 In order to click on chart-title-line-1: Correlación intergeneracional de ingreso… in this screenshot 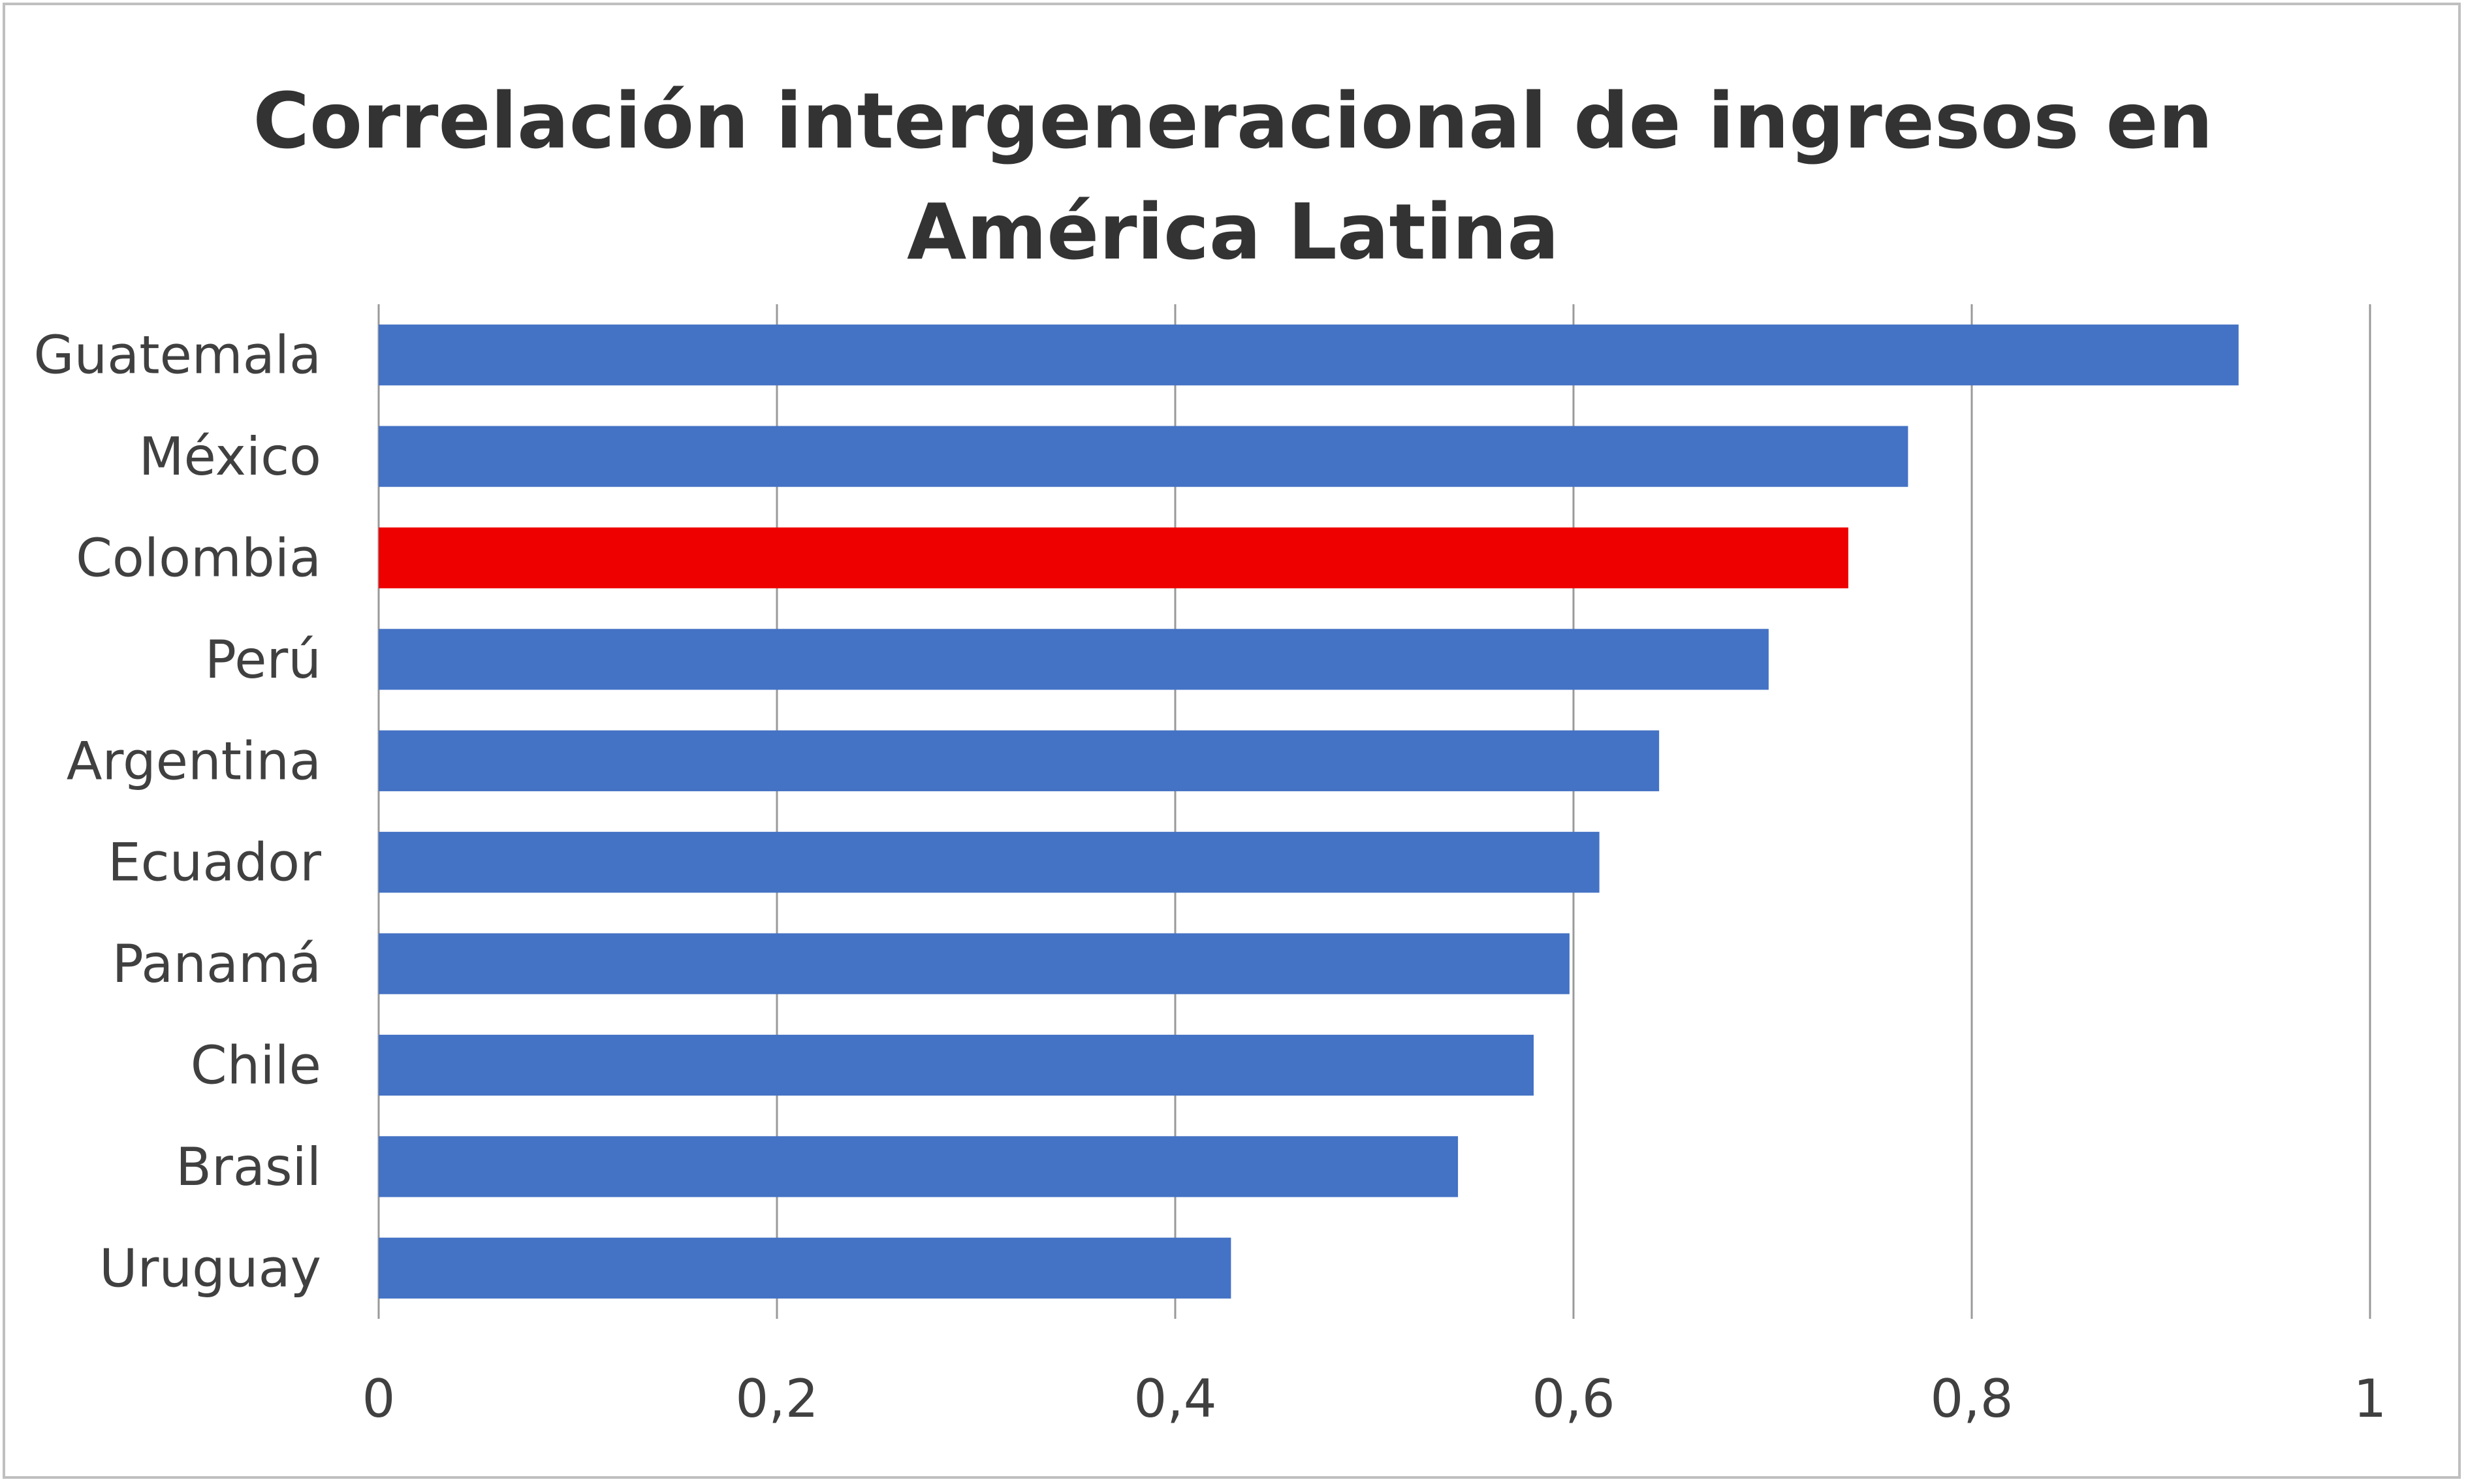, I will do `click(1233, 121)`.